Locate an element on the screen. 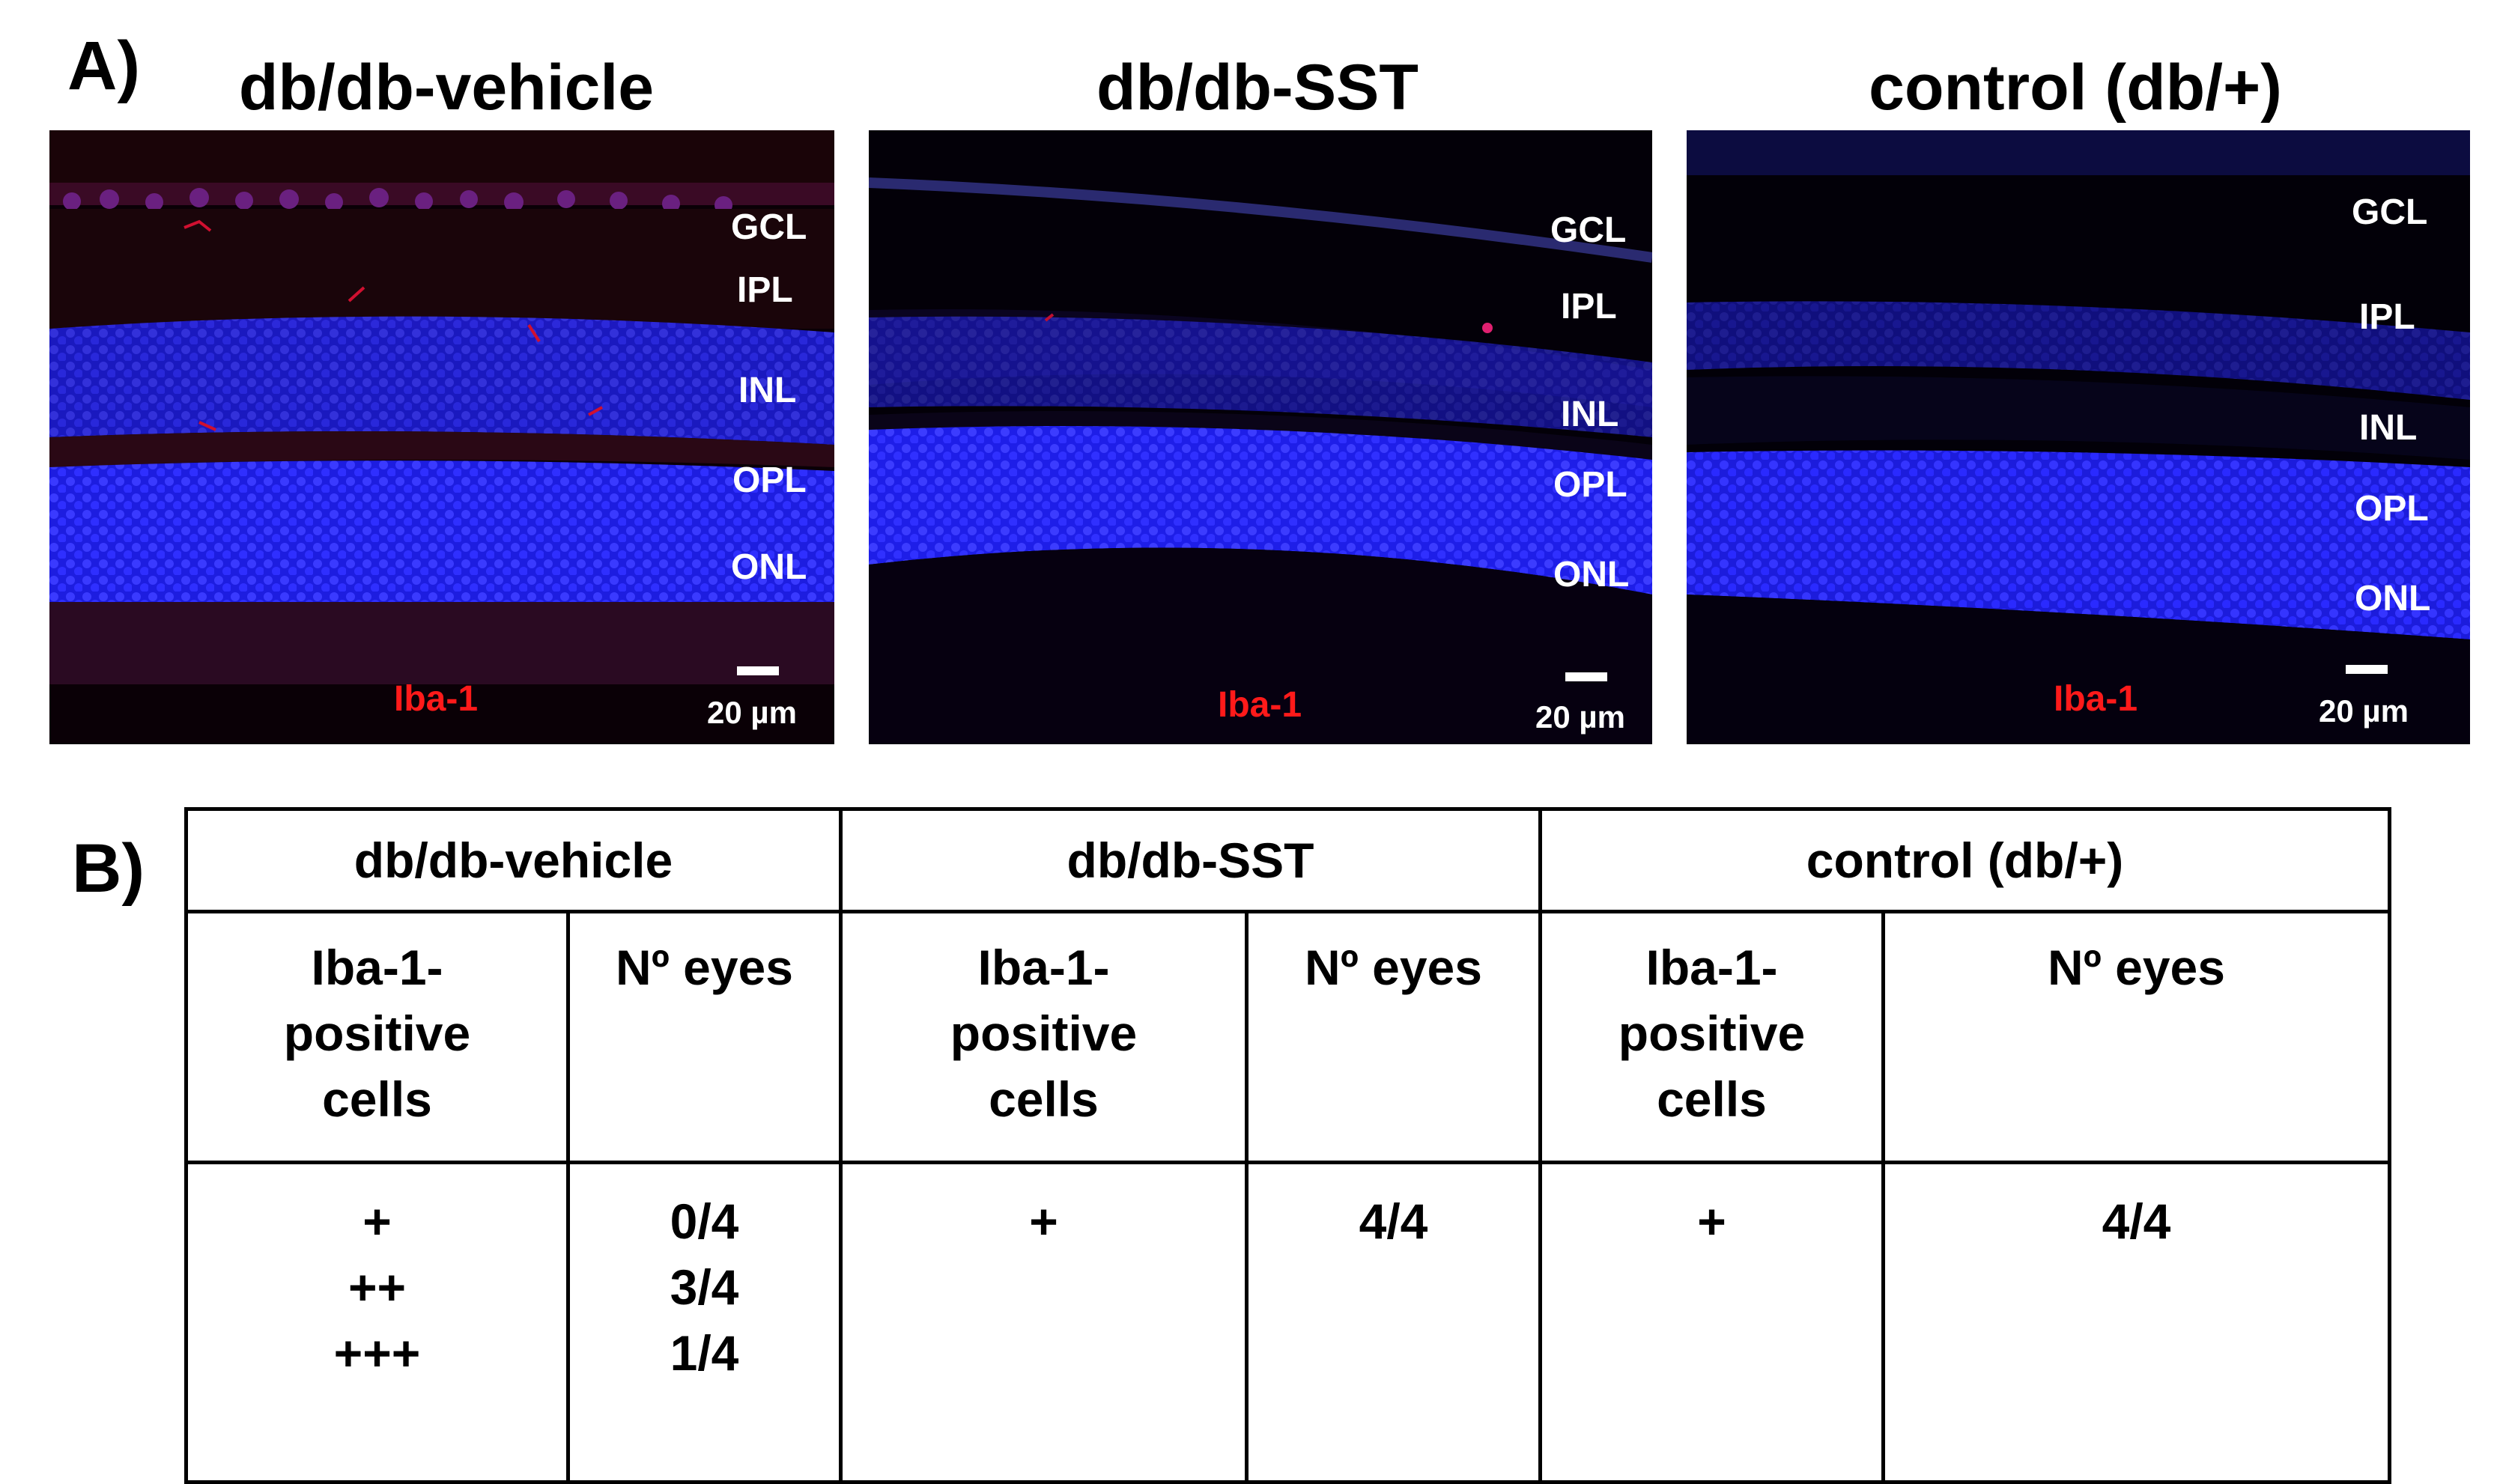 Image resolution: width=2497 pixels, height=1484 pixels. vehicle-eyes-cell: 0/4 3/4 1/4 is located at coordinates (704, 1322).